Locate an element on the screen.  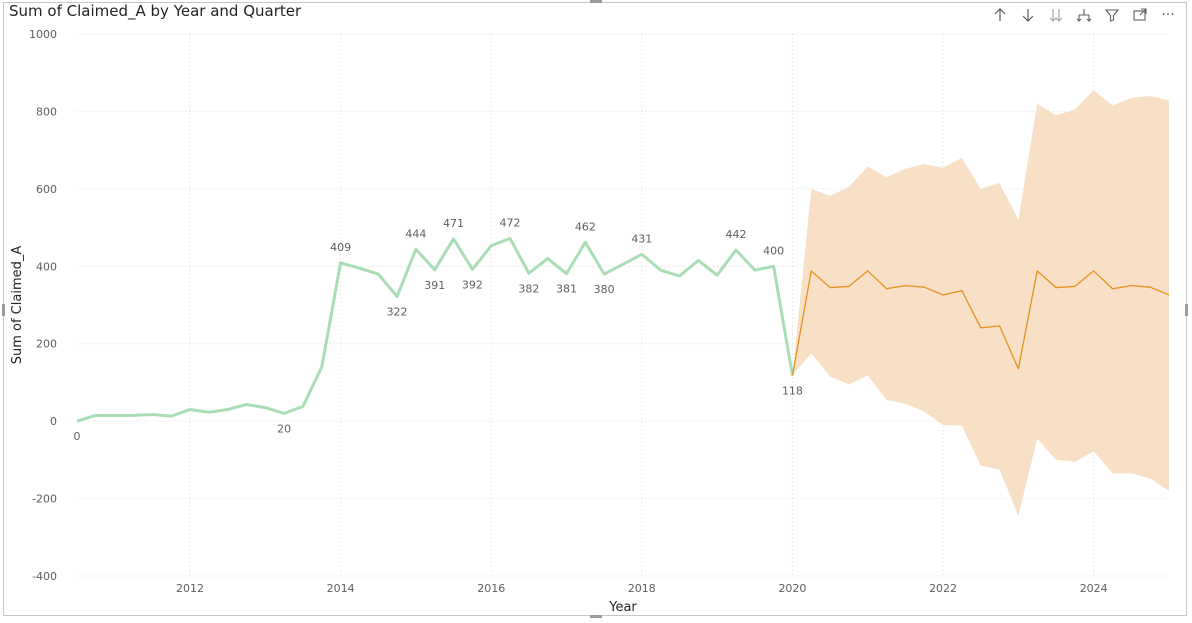
y-tick-label: -200 is located at coordinates (44, 499).